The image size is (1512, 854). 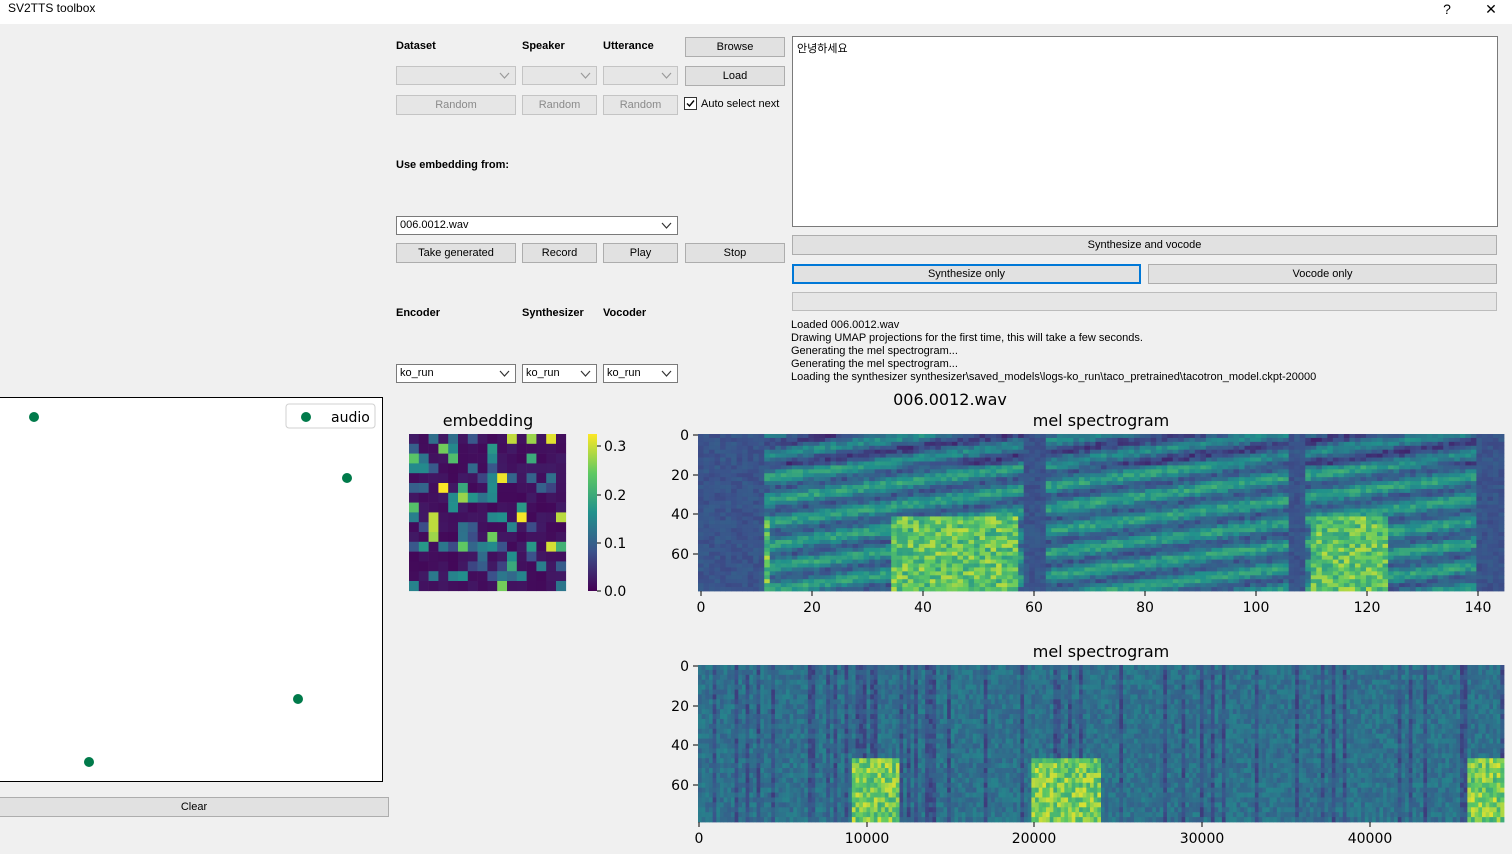 What do you see at coordinates (559, 105) in the screenshot?
I see `random-speaker-button: Random` at bounding box center [559, 105].